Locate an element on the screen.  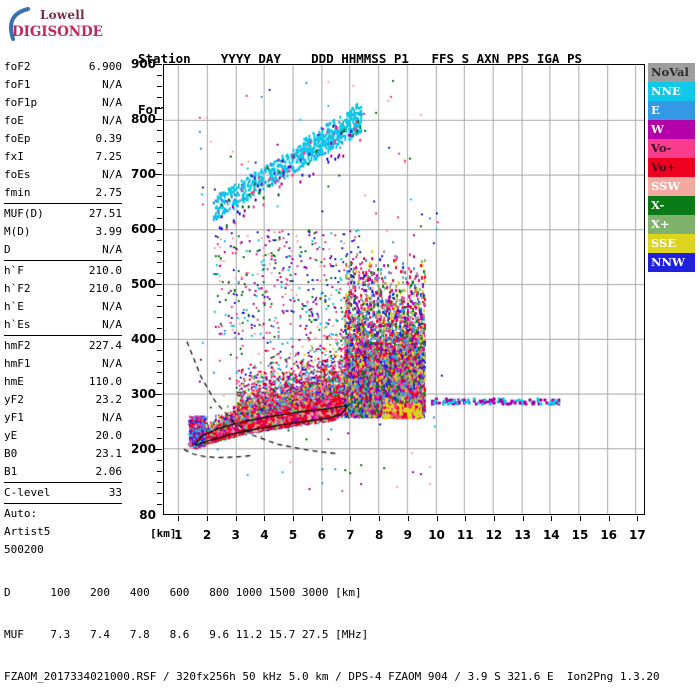
param-name: fmin is located at coordinates (17, 192).